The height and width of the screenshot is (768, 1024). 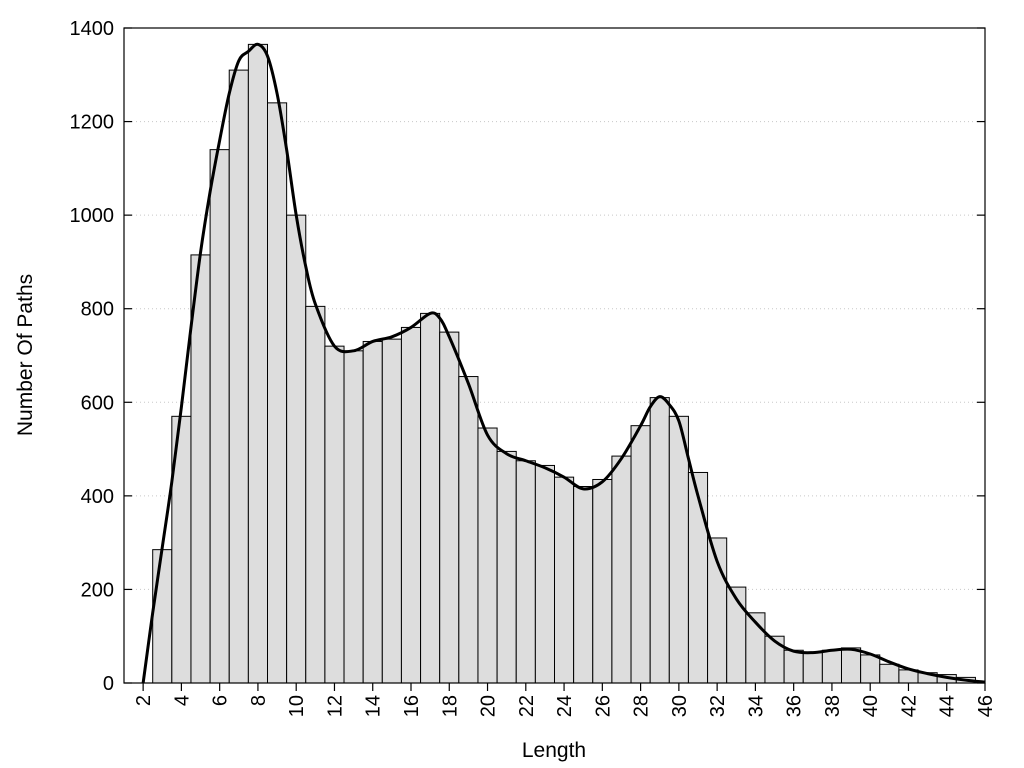 I want to click on y-tick-label: 0, so click(x=108, y=684).